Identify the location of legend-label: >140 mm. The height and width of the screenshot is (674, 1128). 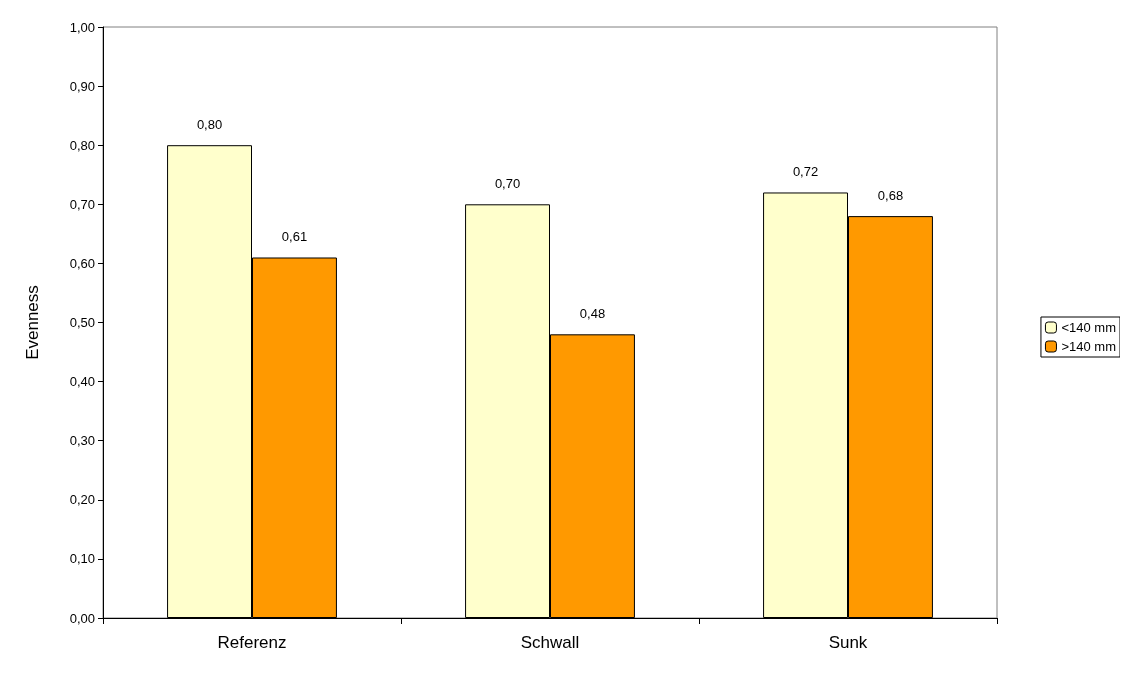
(1089, 346).